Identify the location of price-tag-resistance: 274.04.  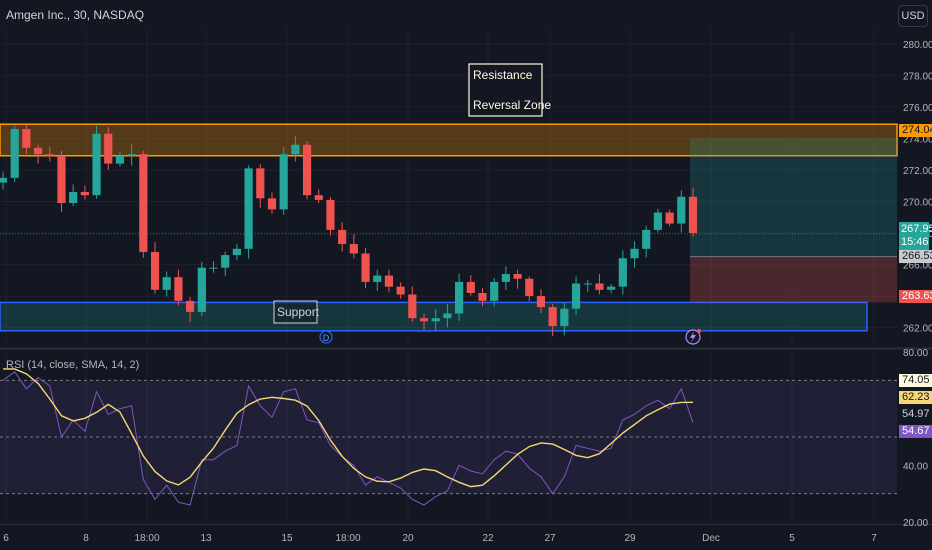
(915, 130).